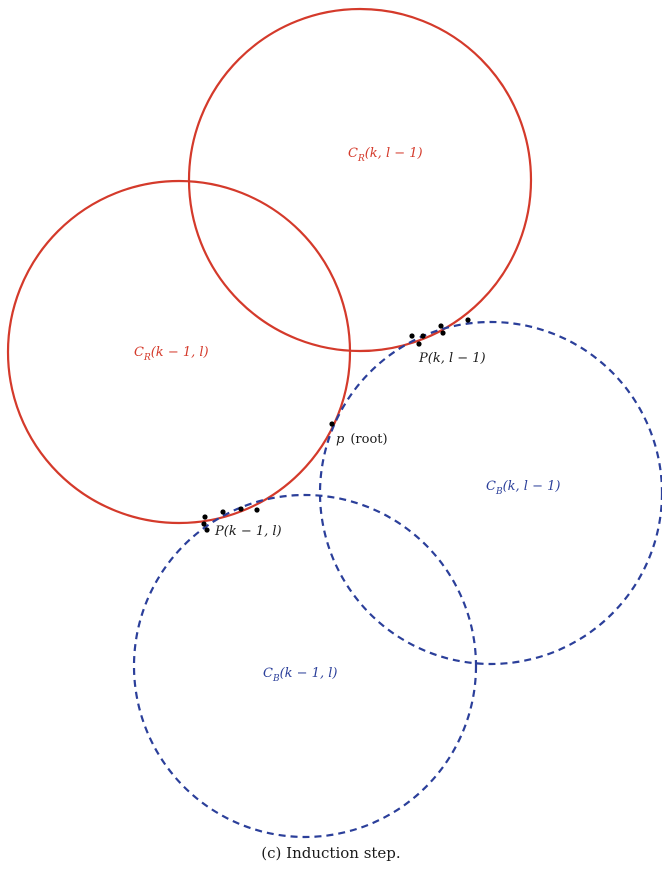  Describe the element at coordinates (523, 488) in the screenshot. I see `label-cb-k-l-minus-1: CB(k, l − 1)` at that location.